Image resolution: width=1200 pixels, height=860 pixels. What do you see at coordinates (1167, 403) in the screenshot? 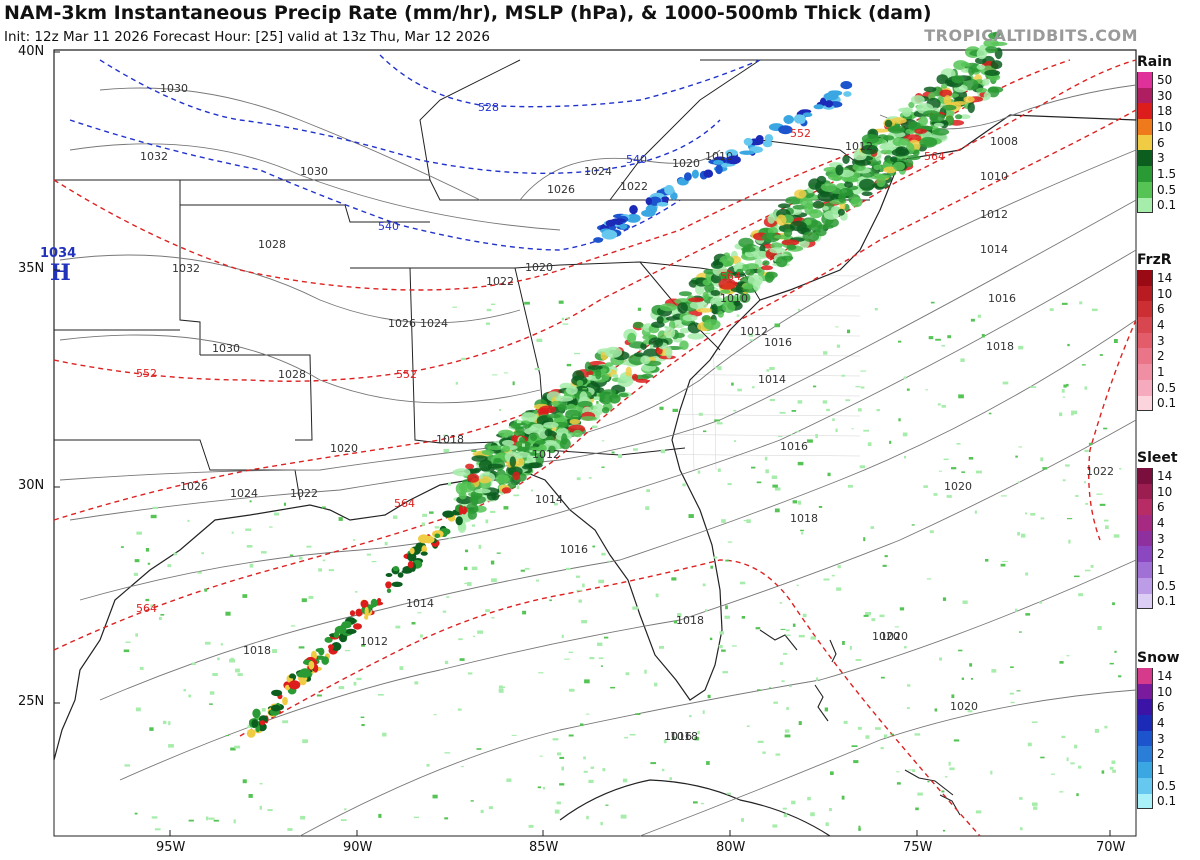
I see `legend-row: 0.1` at bounding box center [1167, 403].